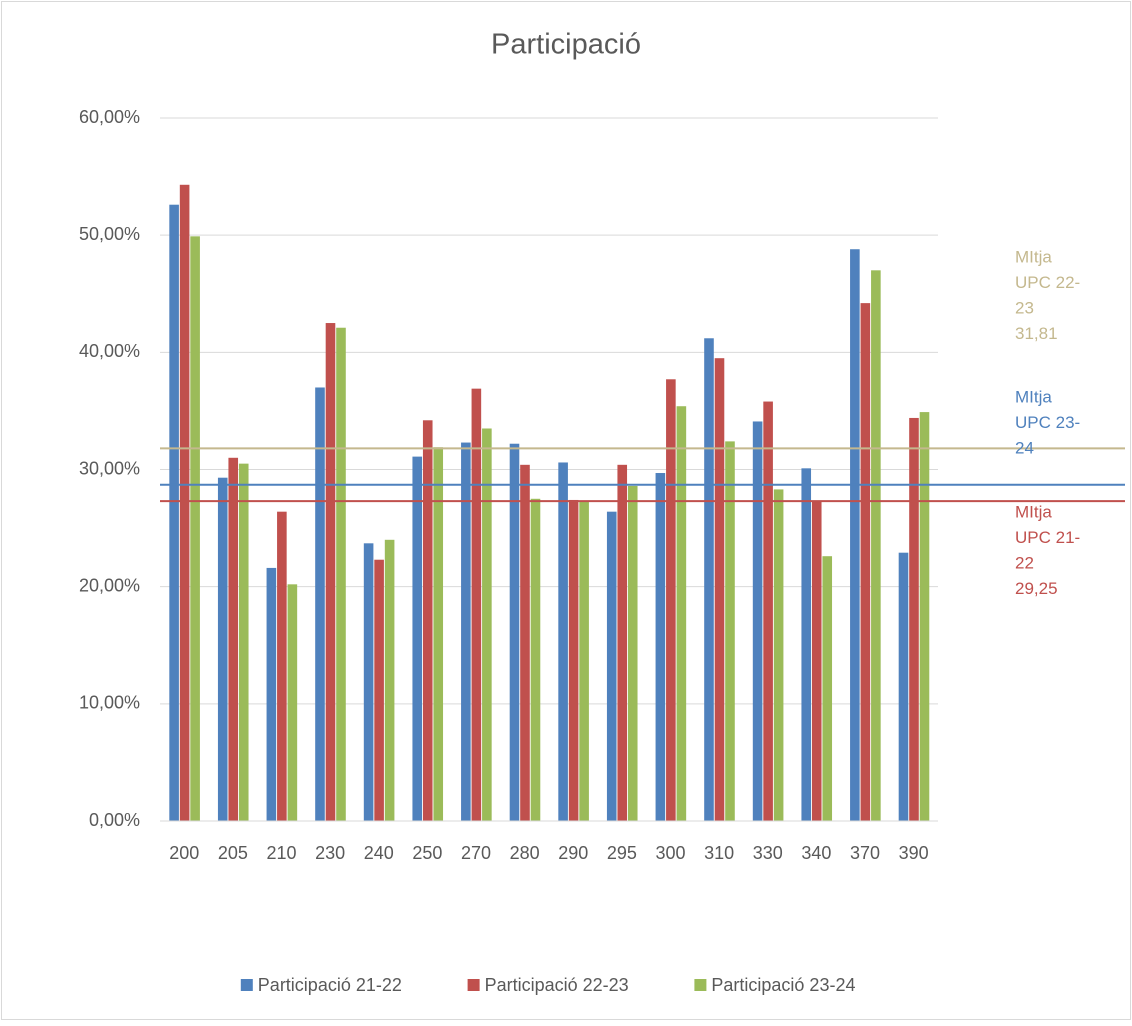  Describe the element at coordinates (865, 853) in the screenshot. I see `x-tick-label: 370` at that location.